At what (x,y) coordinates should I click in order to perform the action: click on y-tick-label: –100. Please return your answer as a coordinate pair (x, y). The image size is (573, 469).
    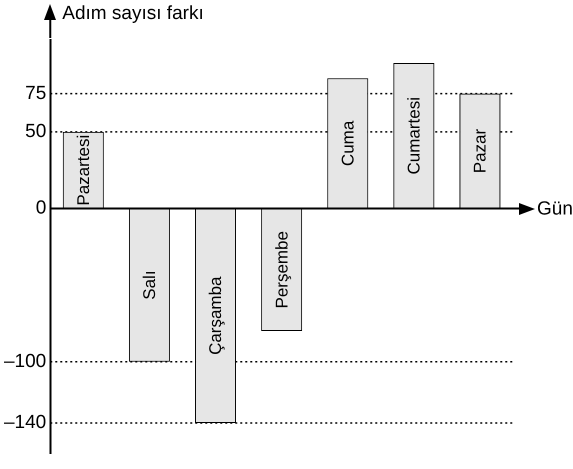
    Looking at the image, I should click on (25, 361).